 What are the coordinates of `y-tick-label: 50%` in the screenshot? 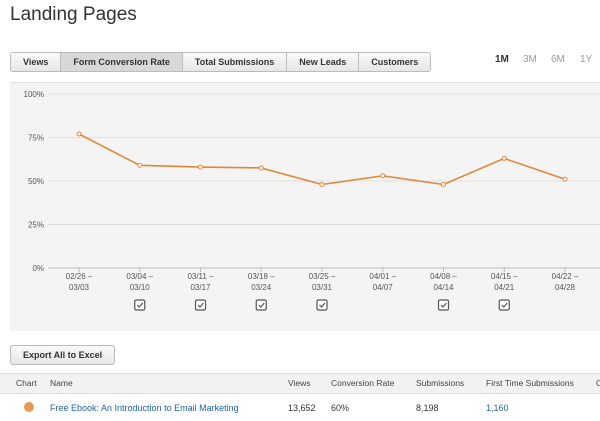 It's located at (36, 181).